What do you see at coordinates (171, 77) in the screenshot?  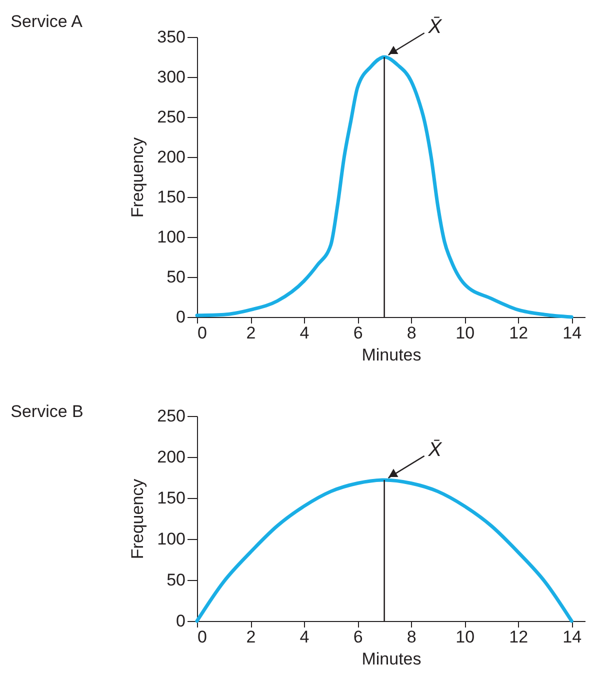 I see `y-tick-label: 300` at bounding box center [171, 77].